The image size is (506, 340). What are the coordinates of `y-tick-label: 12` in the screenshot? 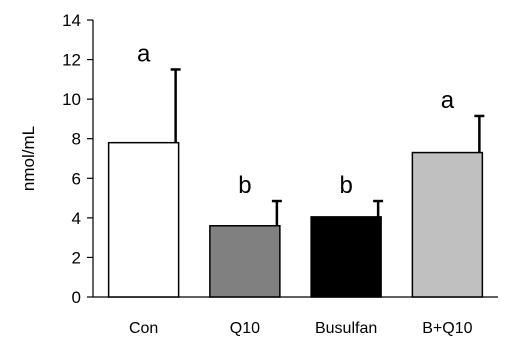 It's located at (71, 60).